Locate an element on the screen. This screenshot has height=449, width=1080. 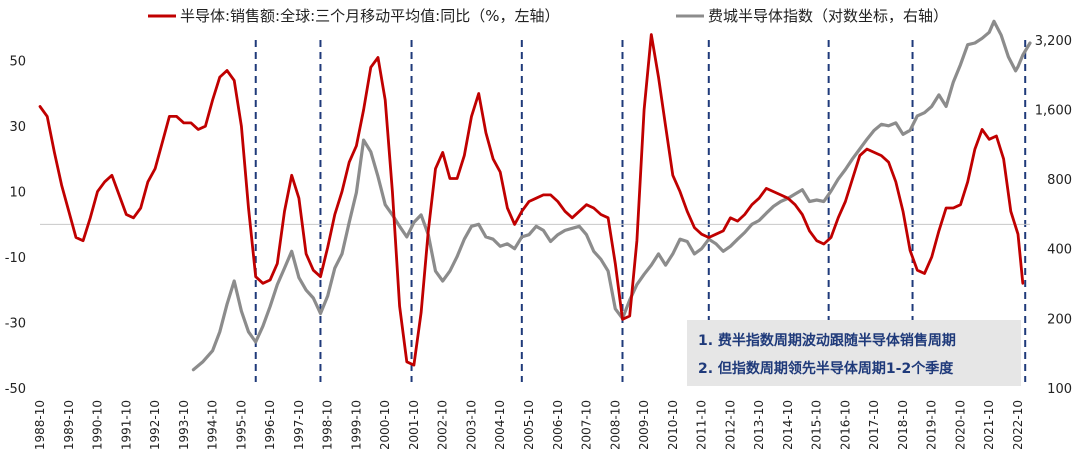
x-tick-label: 1991-10 is located at coordinates (126, 424).